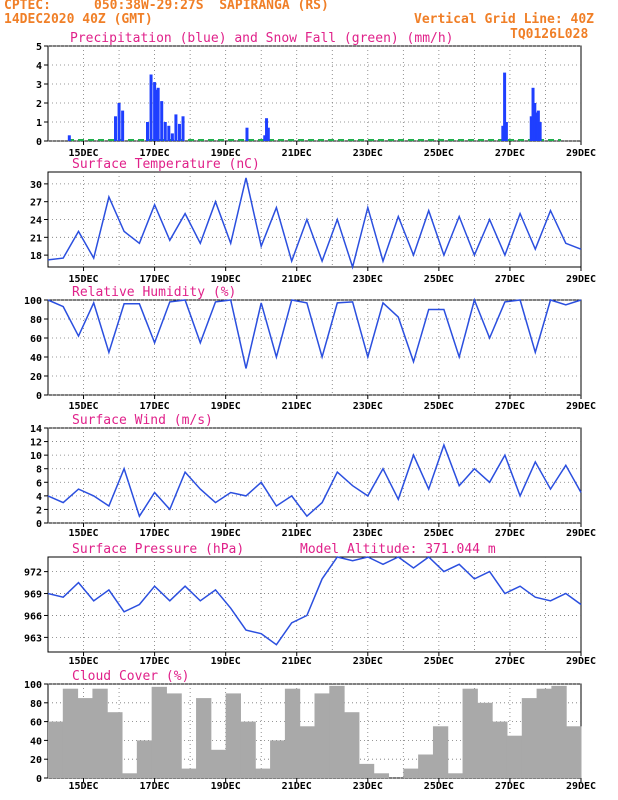 The width and height of the screenshot is (618, 800). I want to click on panel-title: Surface Temperature (nC), so click(166, 164).